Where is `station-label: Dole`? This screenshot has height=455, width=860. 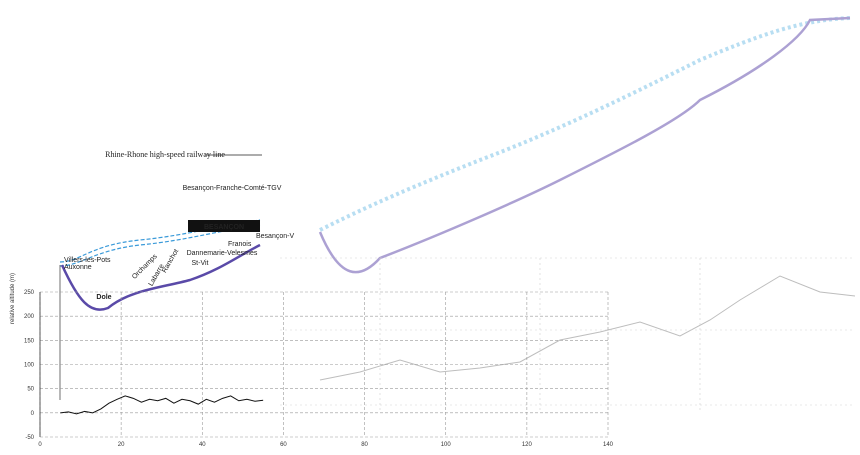
station-label: Dole is located at coordinates (103, 297).